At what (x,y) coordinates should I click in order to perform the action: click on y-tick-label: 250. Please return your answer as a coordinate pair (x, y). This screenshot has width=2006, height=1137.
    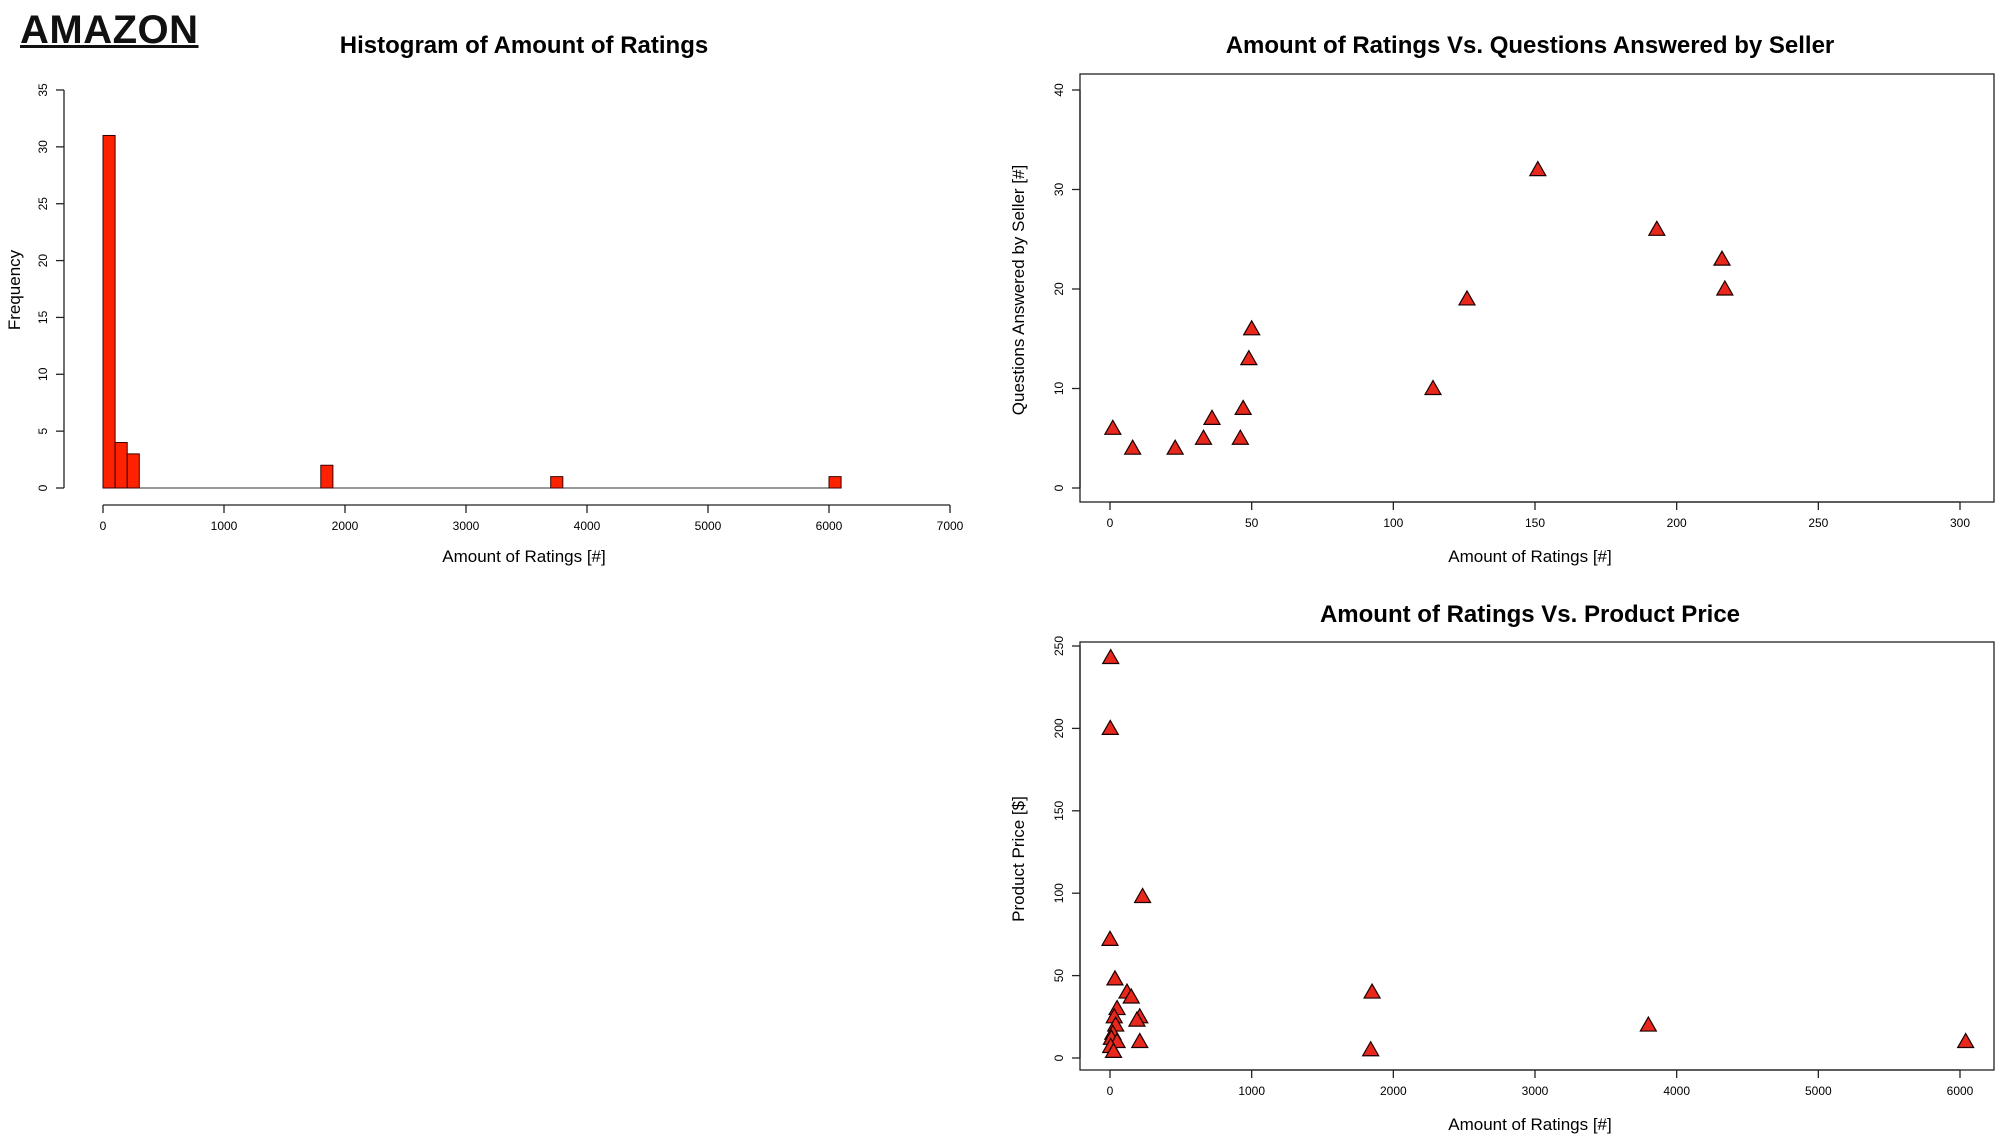
    Looking at the image, I should click on (1059, 646).